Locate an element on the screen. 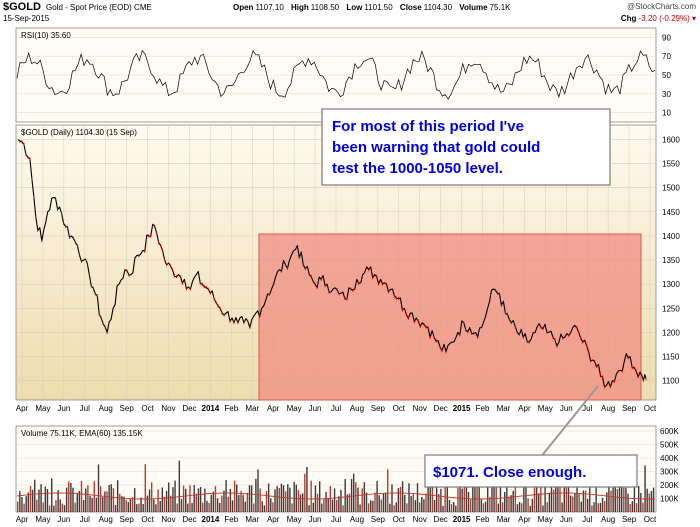 This screenshot has height=527, width=700. rsi-panel-label: RSI(10) 35.60 is located at coordinates (46, 35).